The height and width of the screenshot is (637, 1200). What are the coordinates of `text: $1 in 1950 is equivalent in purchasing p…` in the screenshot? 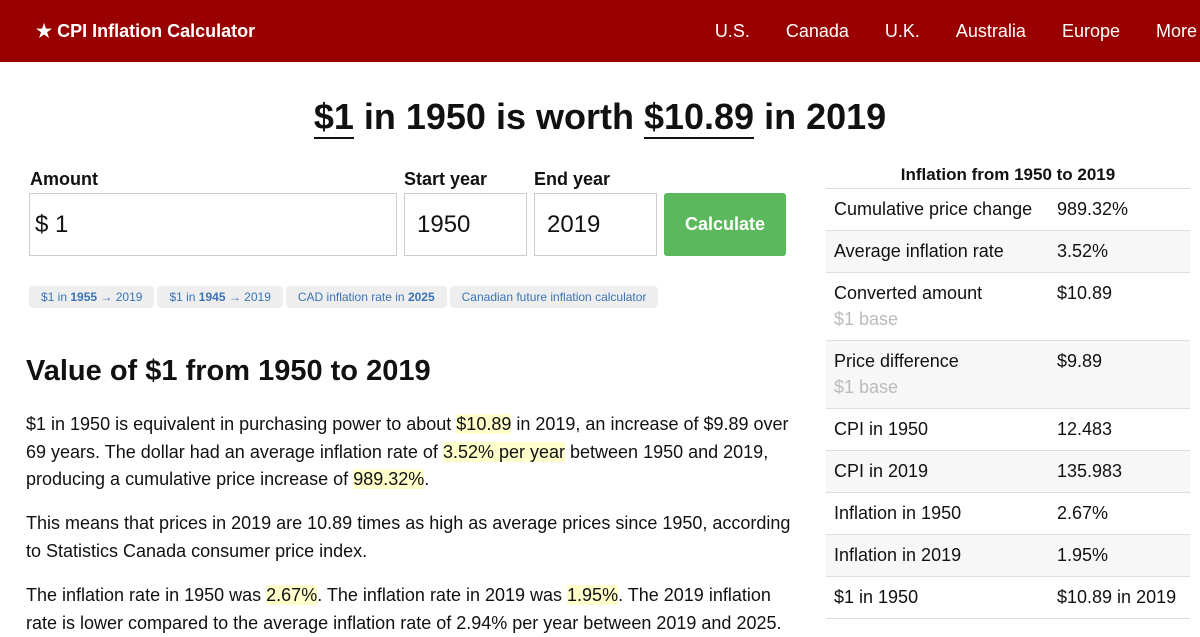 It's located at (241, 424).